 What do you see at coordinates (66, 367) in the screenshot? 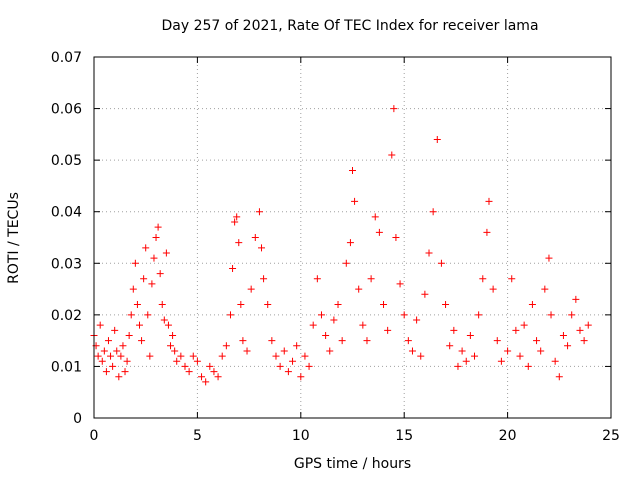
I see `y-tick-label: 0.01` at bounding box center [66, 367].